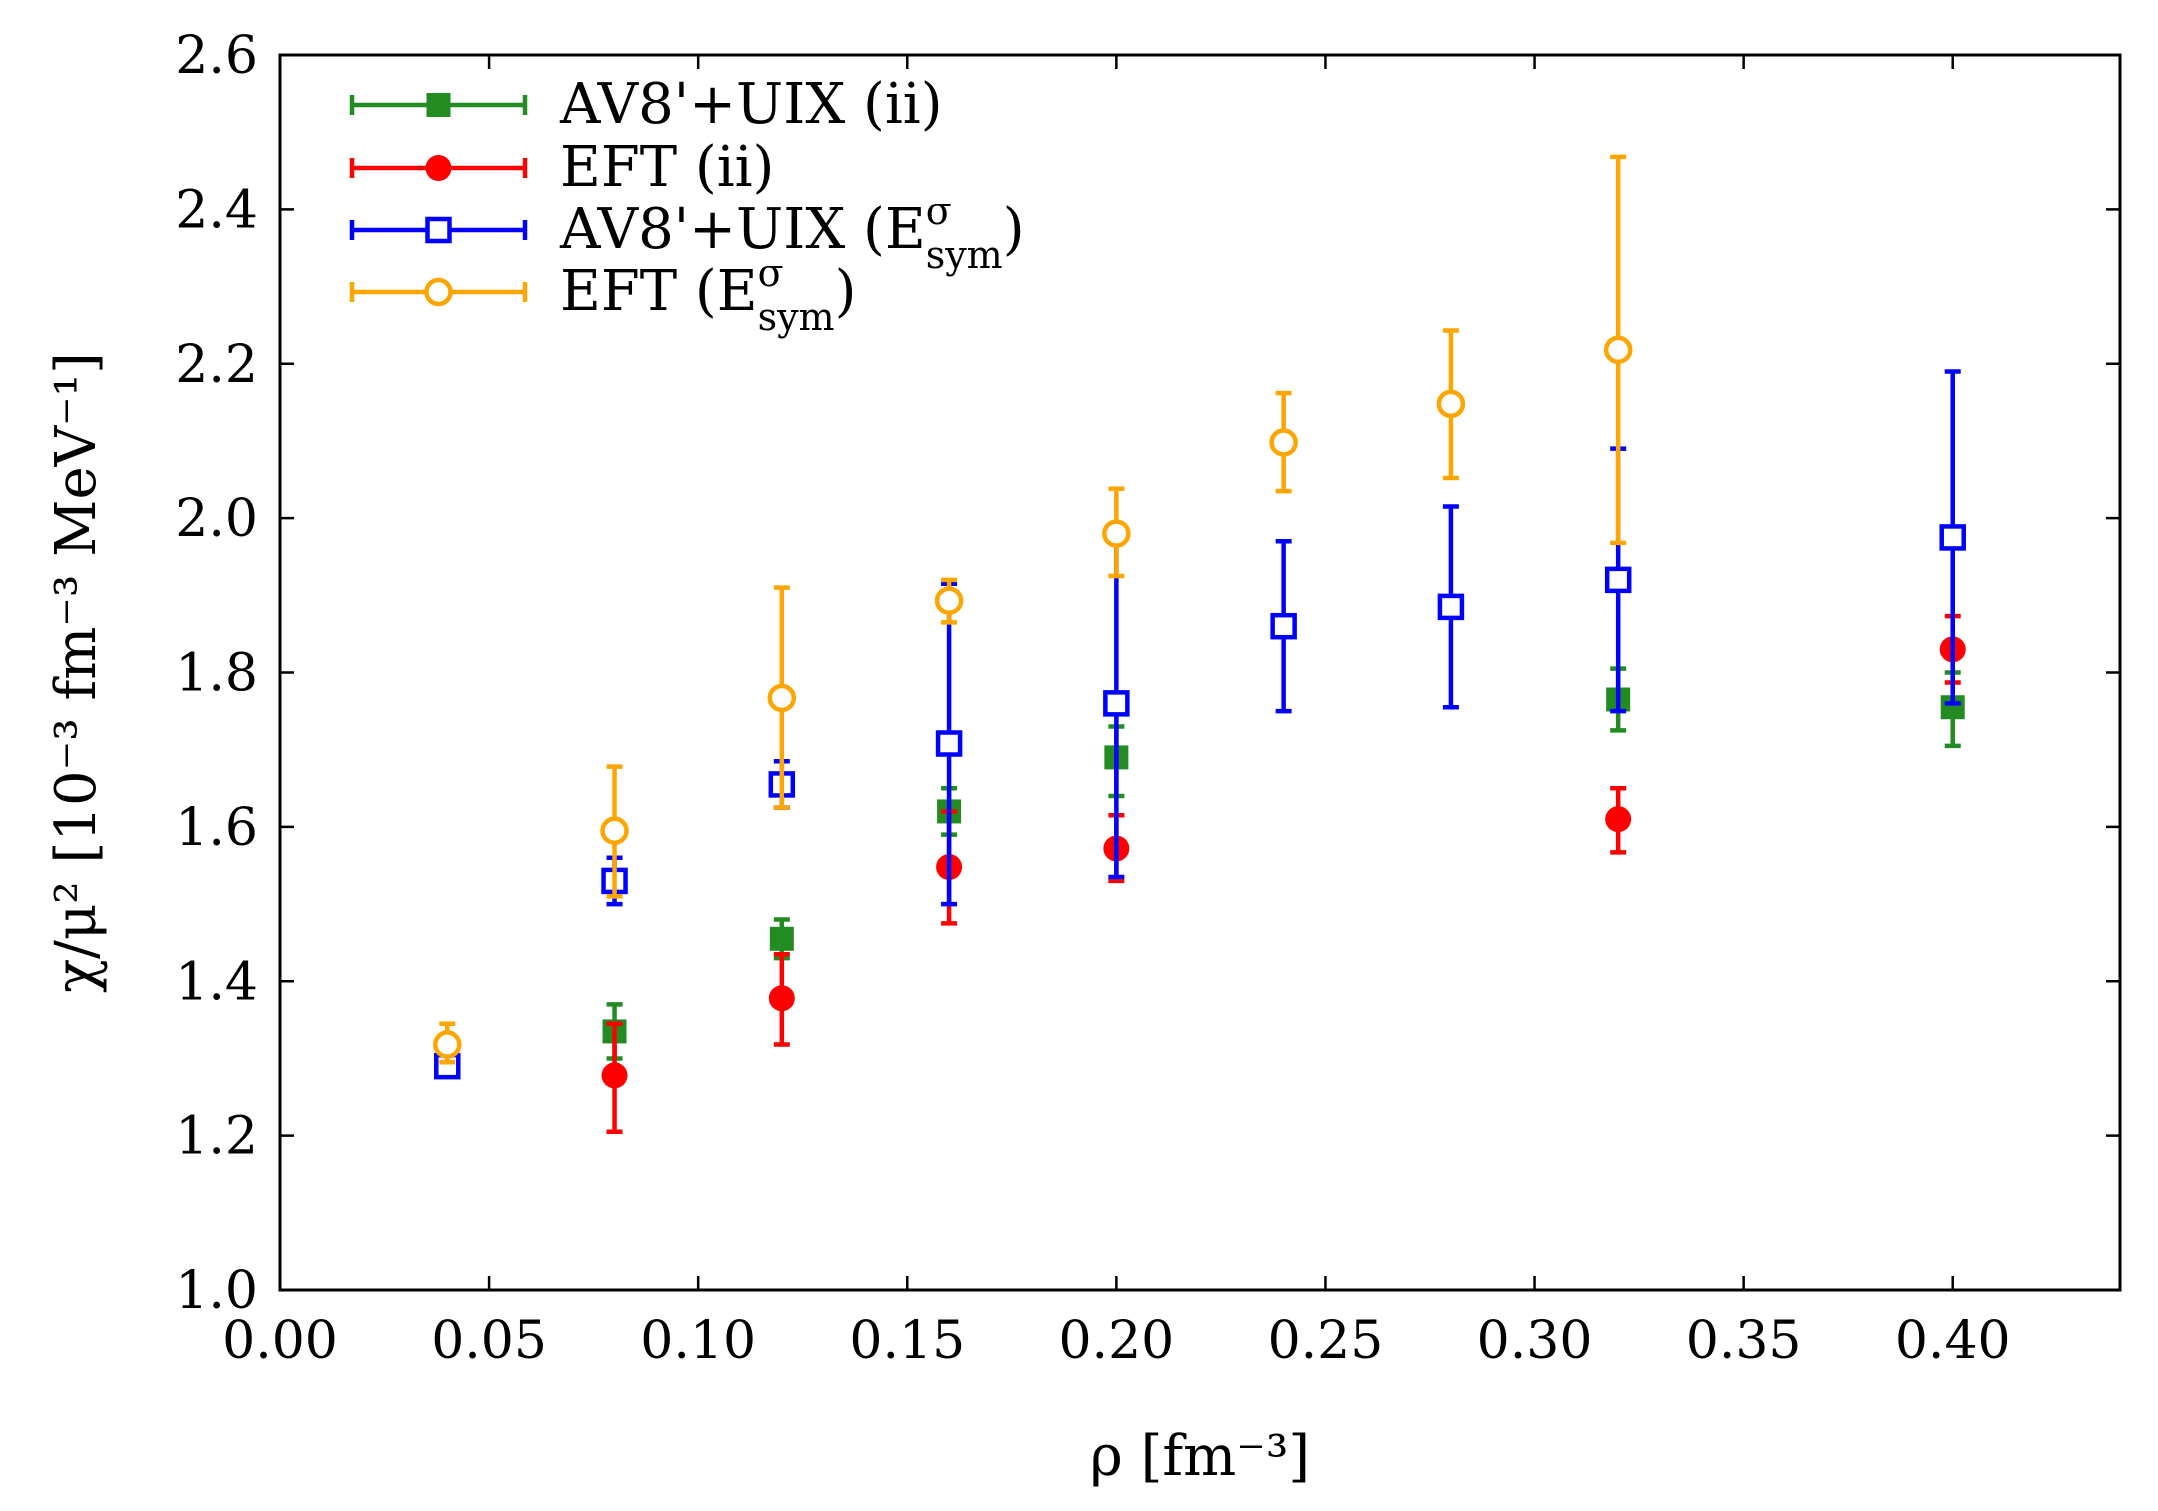 The image size is (2158, 1511). What do you see at coordinates (489, 1341) in the screenshot?
I see `x-tick-label: 0.05` at bounding box center [489, 1341].